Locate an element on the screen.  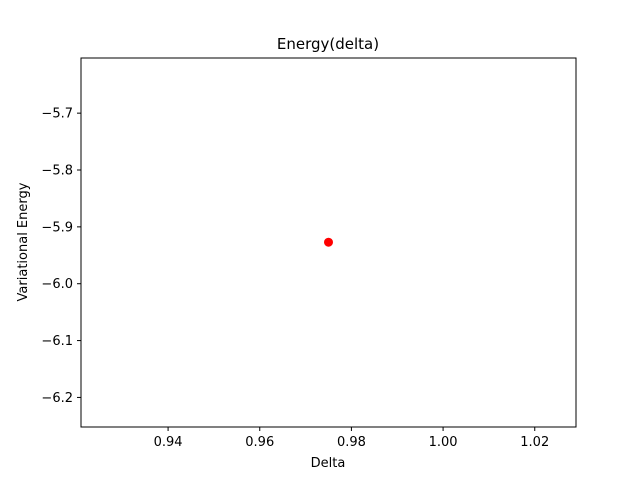
chart-title: Energy(delta) is located at coordinates (328, 44).